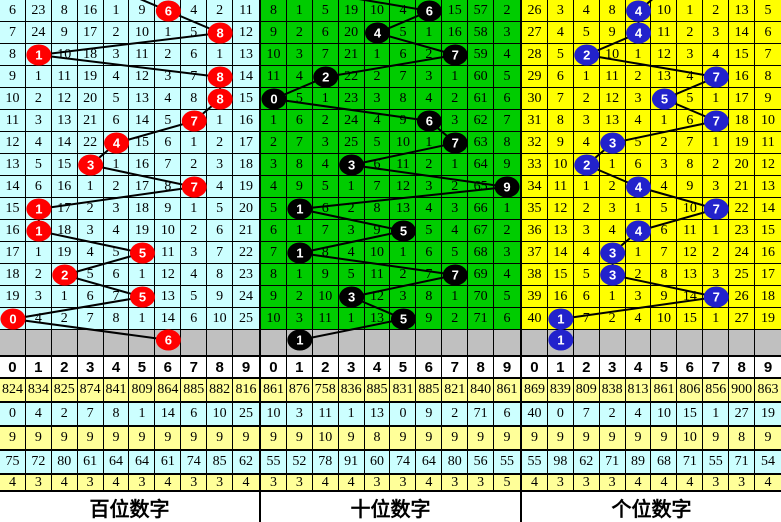 This screenshot has width=781, height=522. Describe the element at coordinates (742, 438) in the screenshot. I see `stat-cell: 8` at that location.